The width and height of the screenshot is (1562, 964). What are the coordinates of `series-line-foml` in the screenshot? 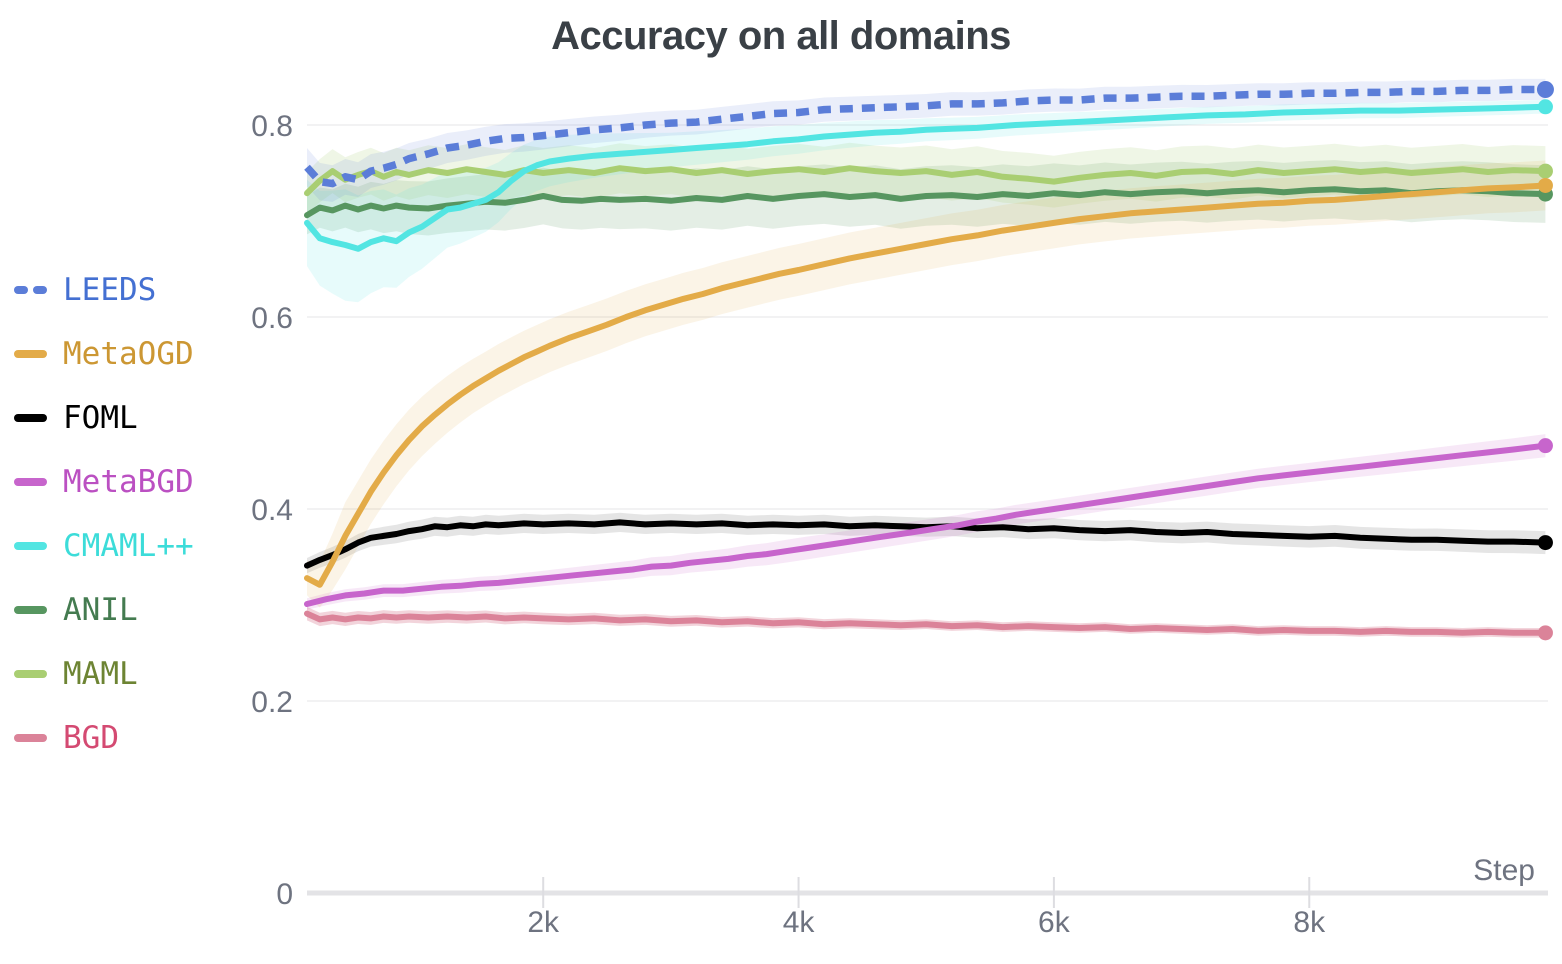 It's located at (926, 544).